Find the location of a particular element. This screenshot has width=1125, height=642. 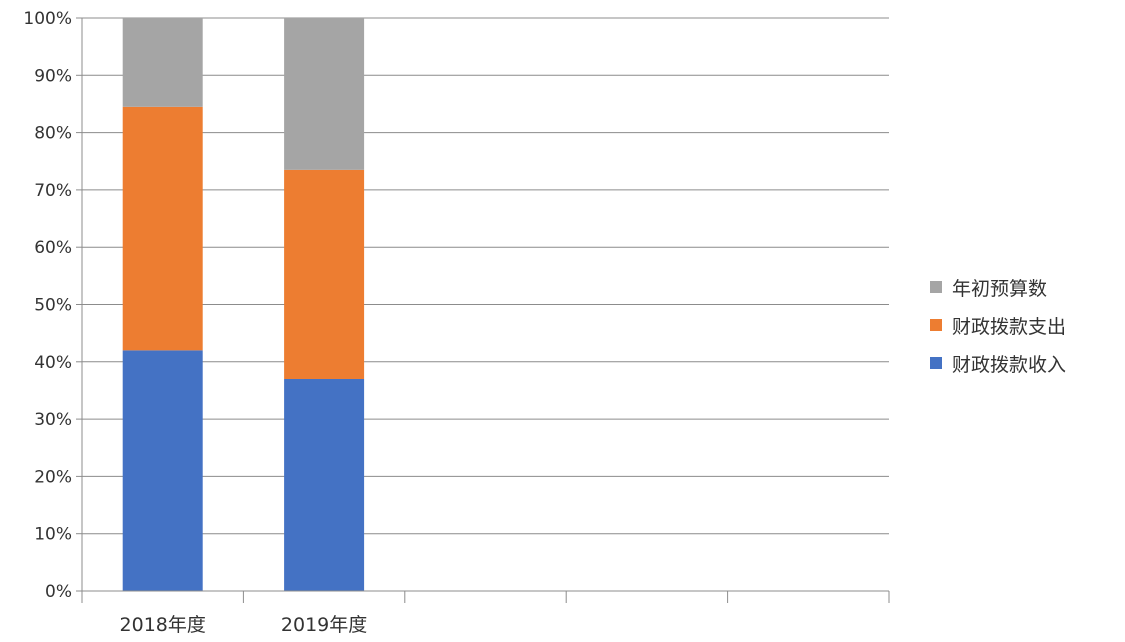

y-tick-label: 60% is located at coordinates (53, 248).